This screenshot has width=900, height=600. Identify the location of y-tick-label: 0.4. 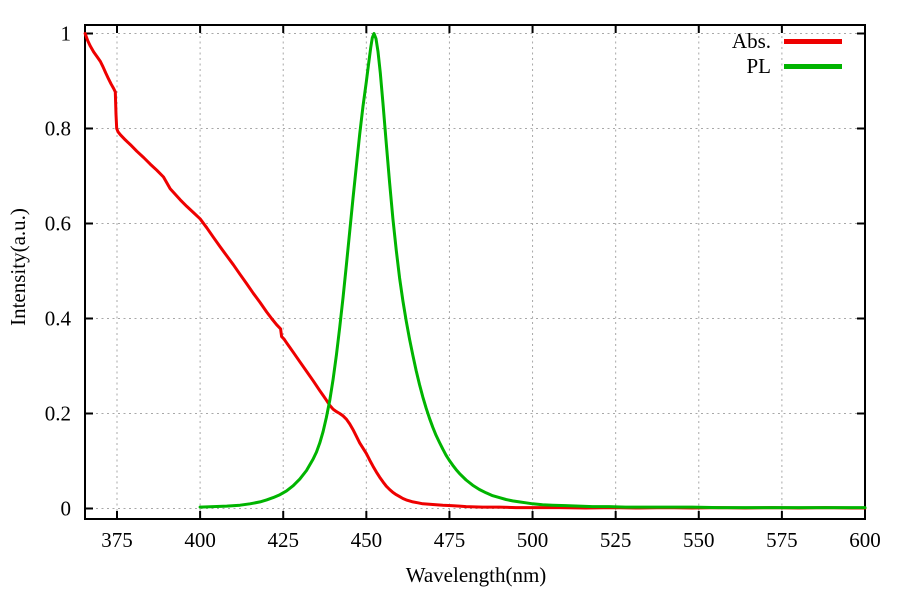
(58, 319).